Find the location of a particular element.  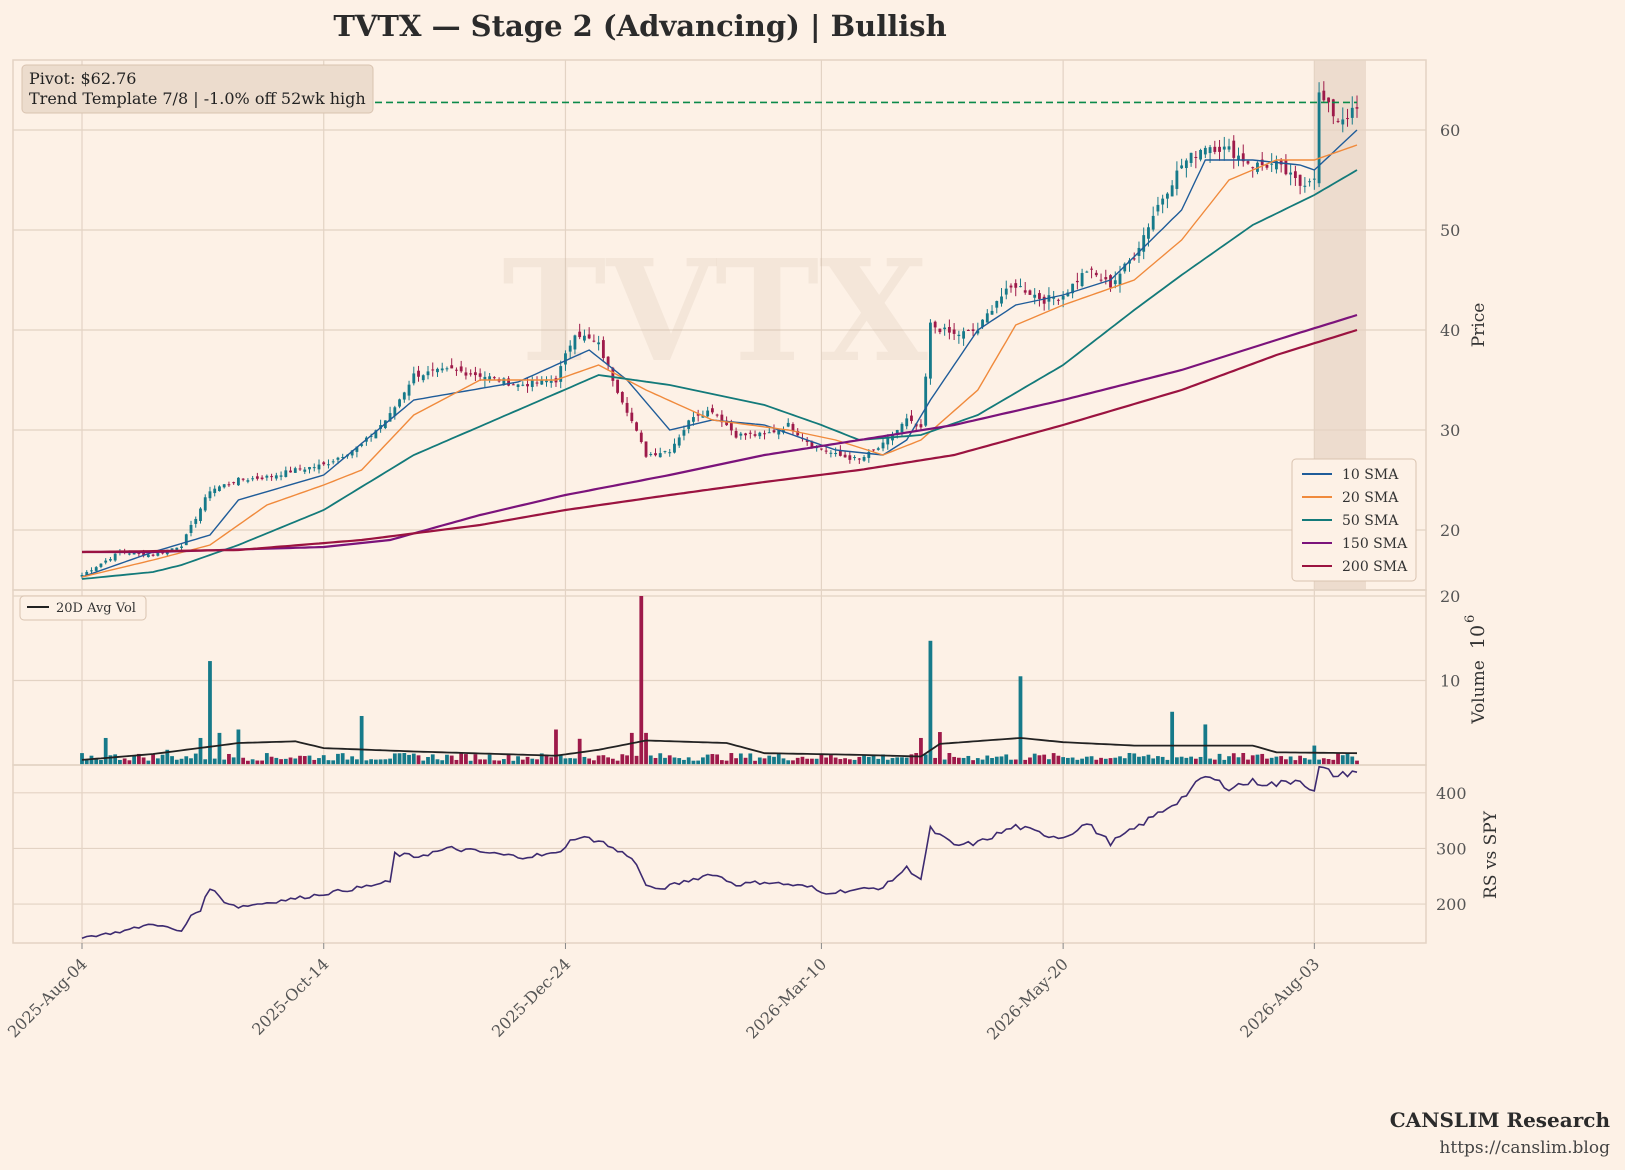

price-tick-label: 60 is located at coordinates (1450, 130).